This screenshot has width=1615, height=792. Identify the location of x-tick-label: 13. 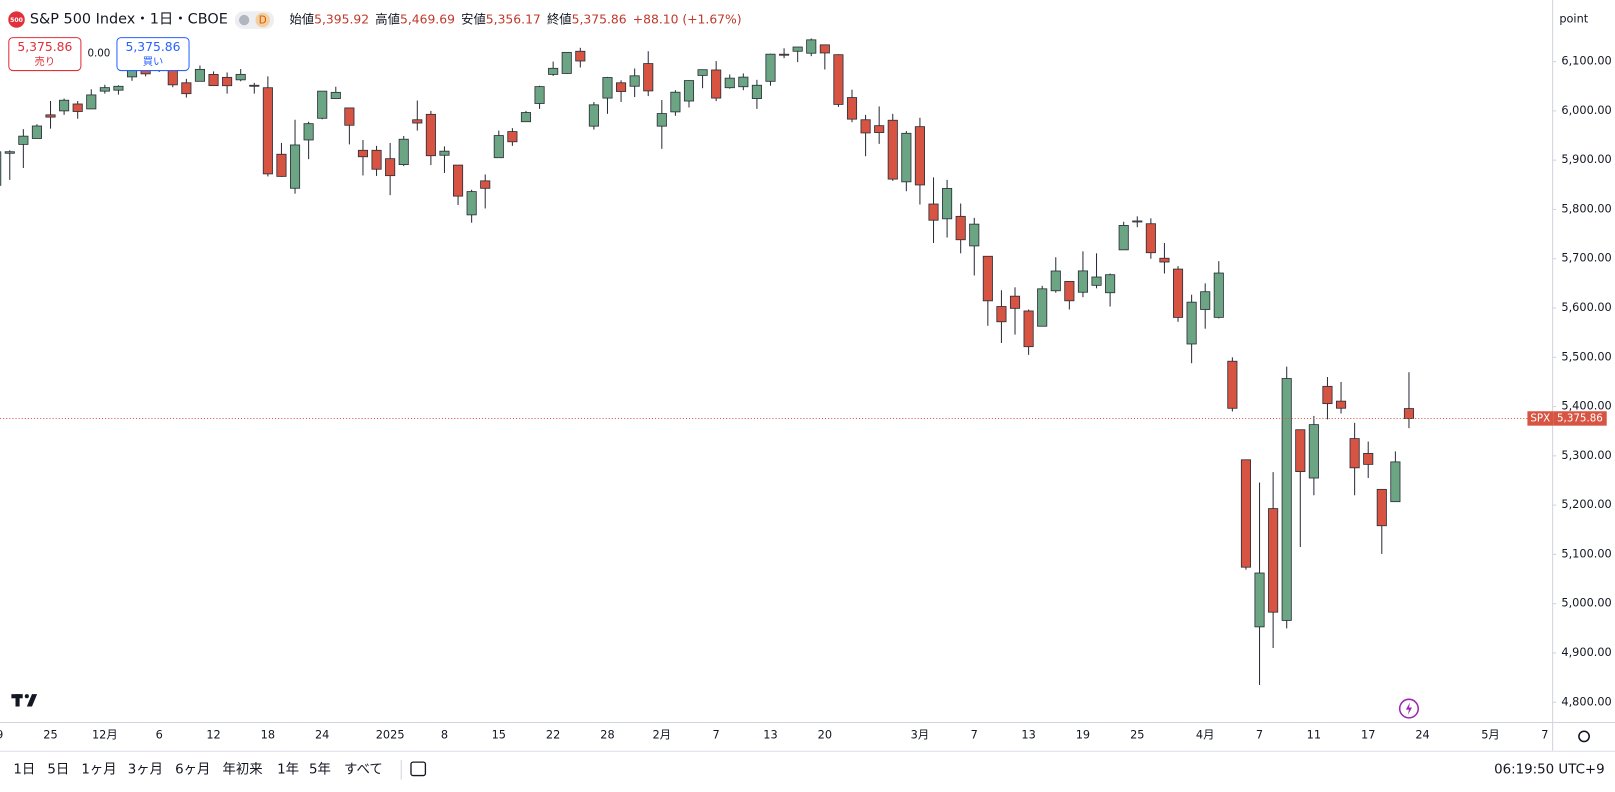
(1028, 734).